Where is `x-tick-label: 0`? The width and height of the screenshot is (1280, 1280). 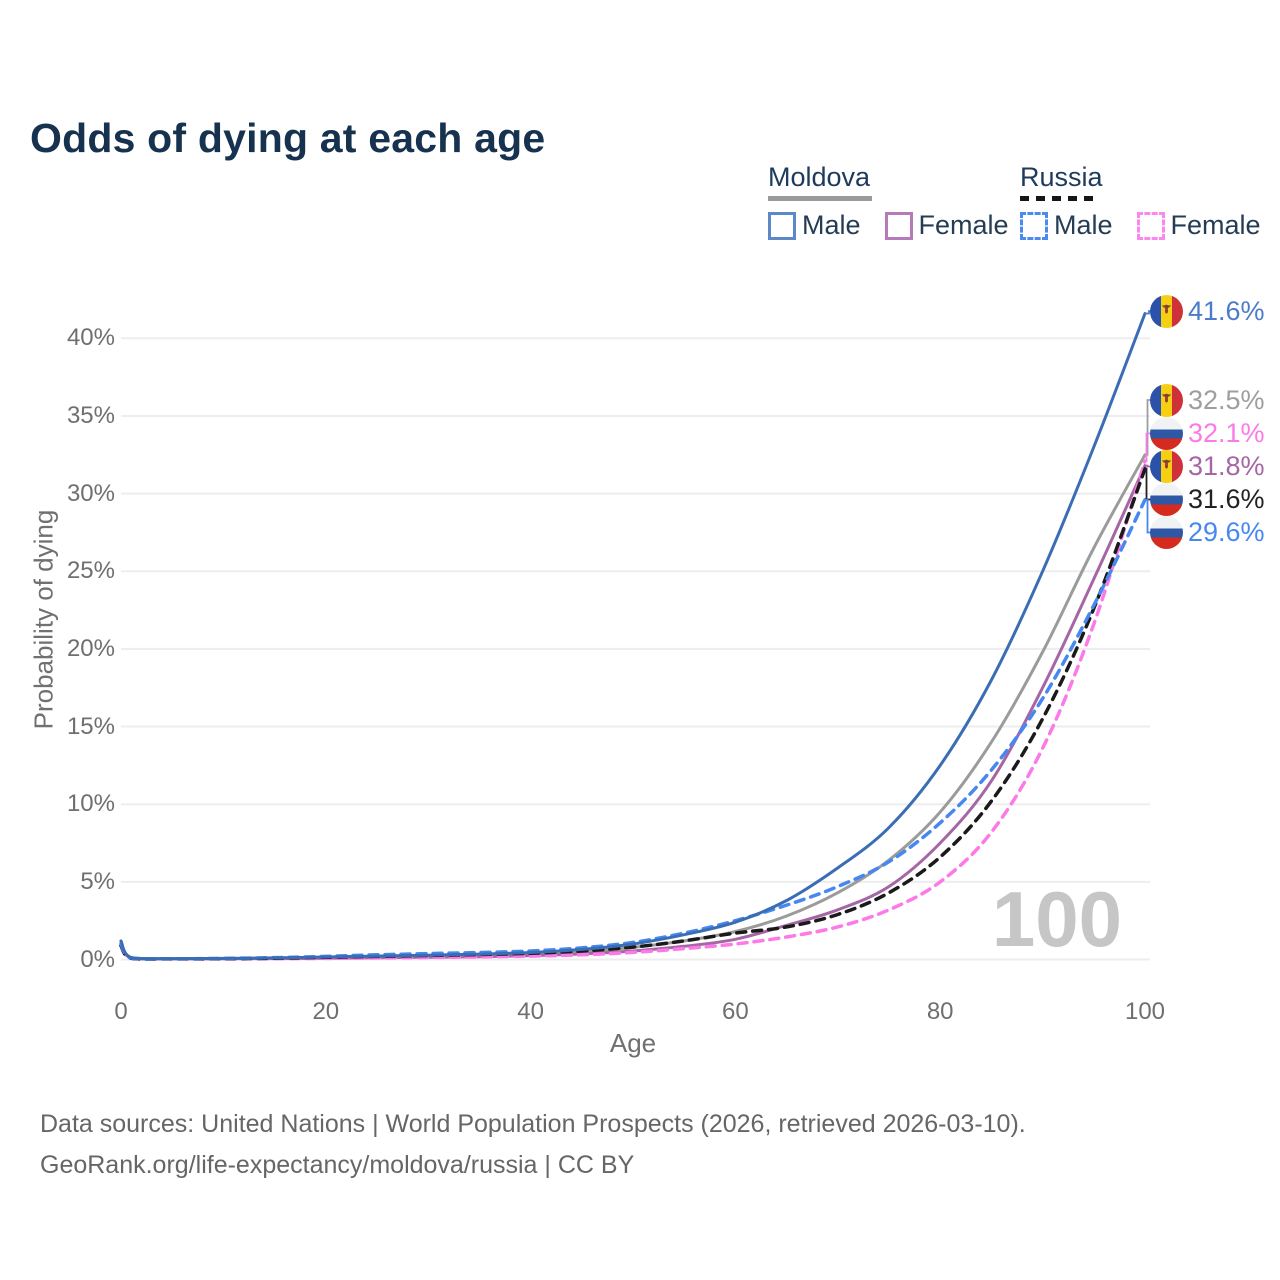 x-tick-label: 0 is located at coordinates (121, 1011).